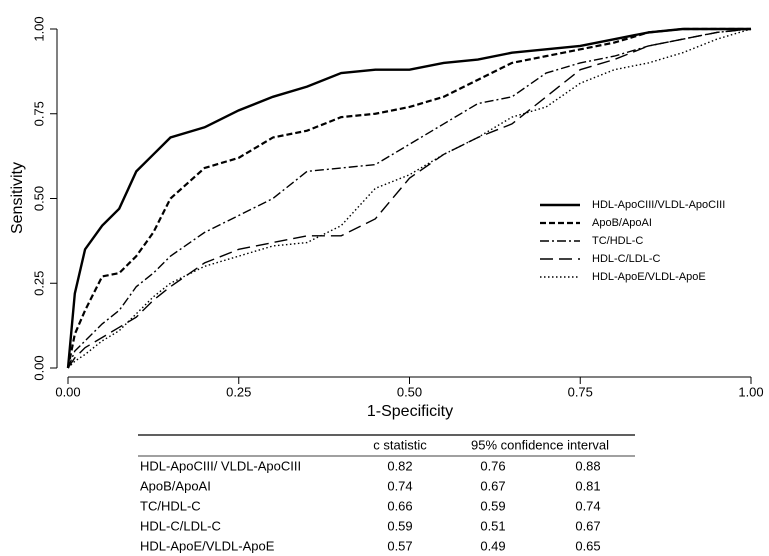 The width and height of the screenshot is (769, 556). I want to click on ci-upper: 0.81, so click(587, 485).